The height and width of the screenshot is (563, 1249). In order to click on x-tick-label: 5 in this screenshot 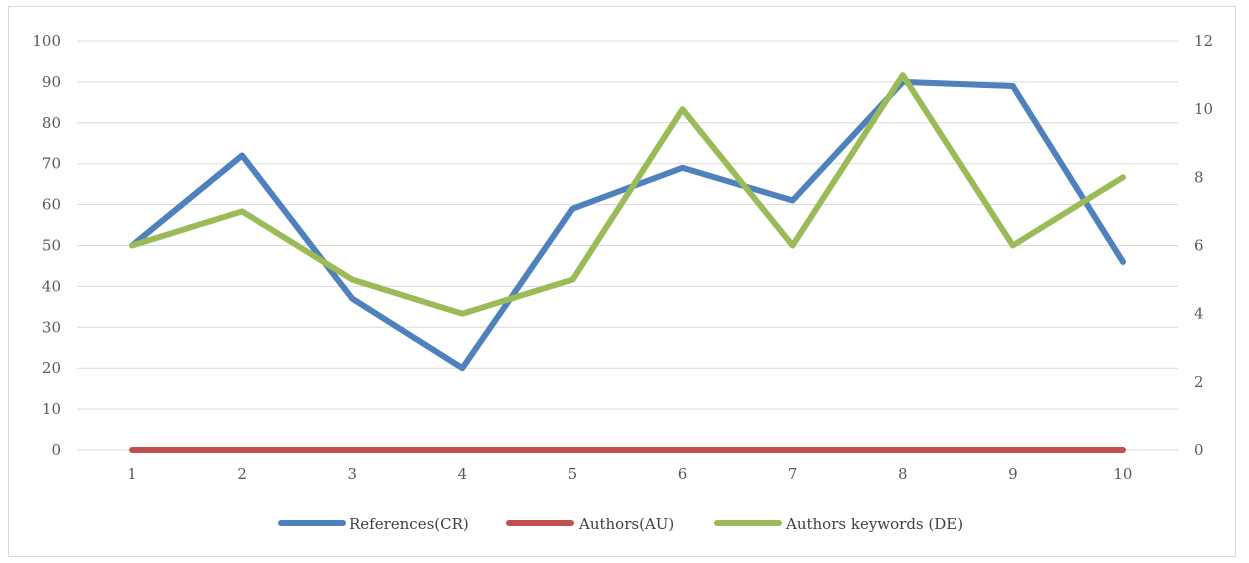, I will do `click(573, 474)`.